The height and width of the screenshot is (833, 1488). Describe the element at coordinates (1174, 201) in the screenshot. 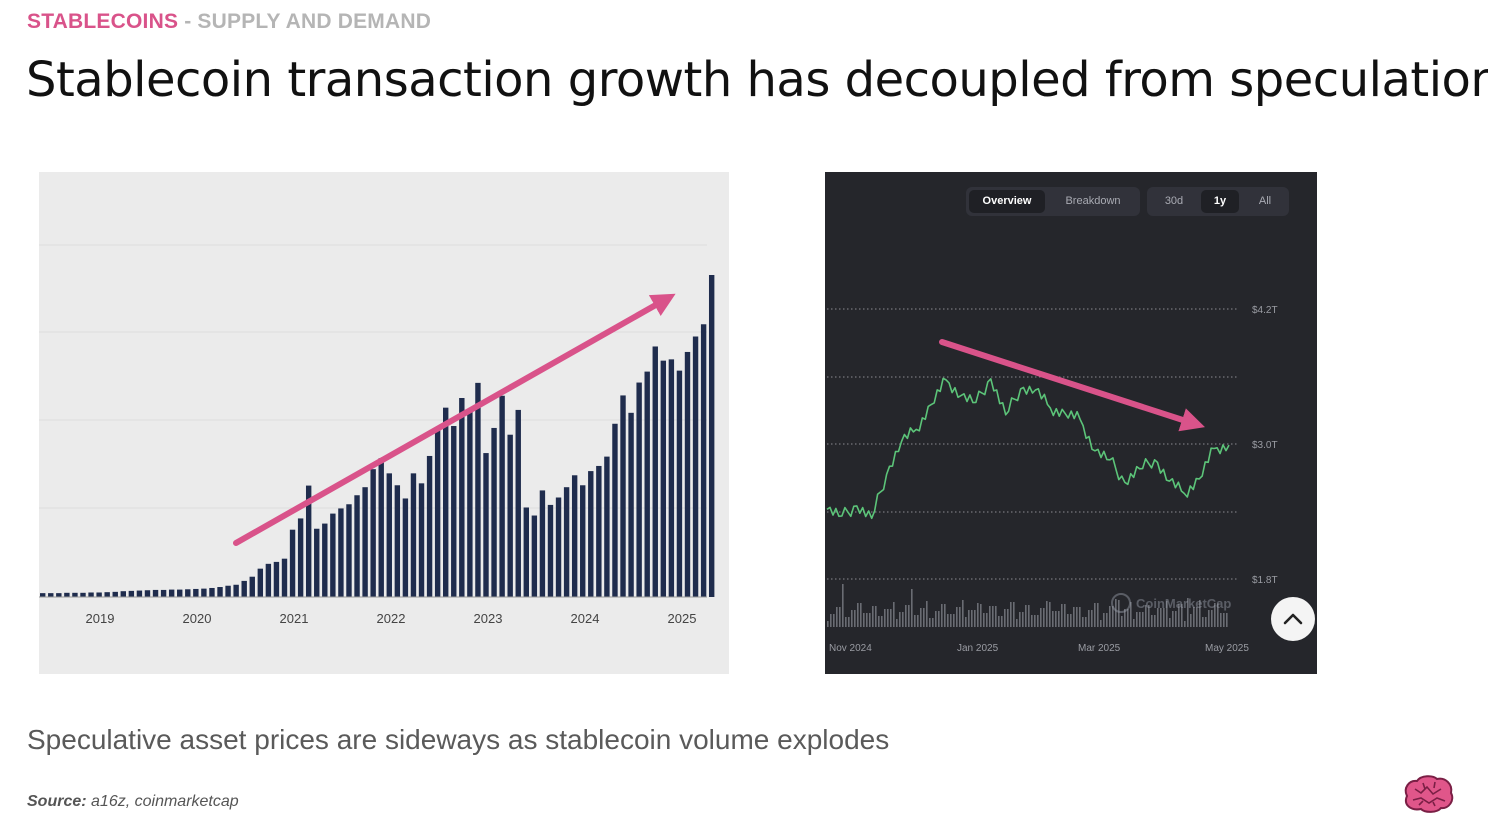

I see `range-30d: 30d` at that location.